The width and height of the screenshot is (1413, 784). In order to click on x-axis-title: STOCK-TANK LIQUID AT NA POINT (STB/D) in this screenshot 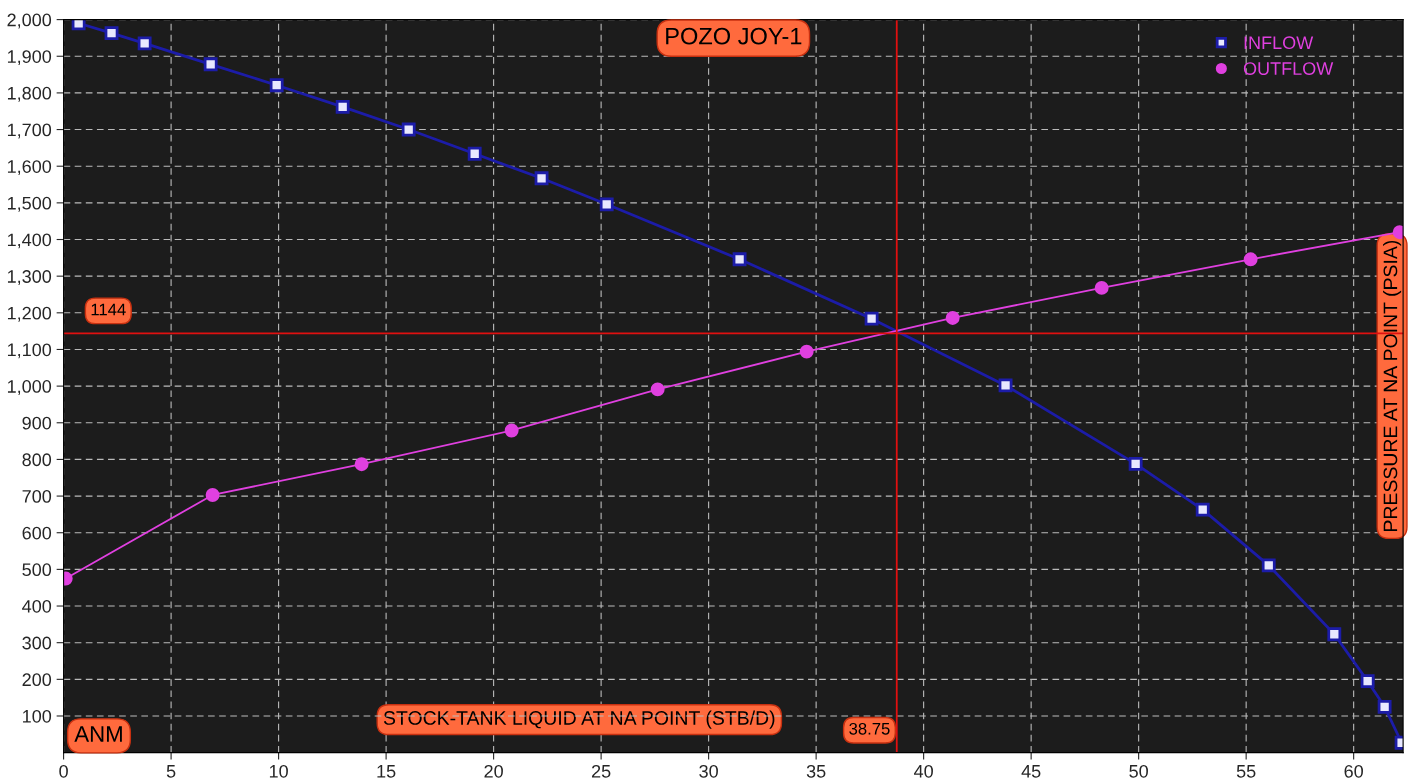, I will do `click(579, 719)`.